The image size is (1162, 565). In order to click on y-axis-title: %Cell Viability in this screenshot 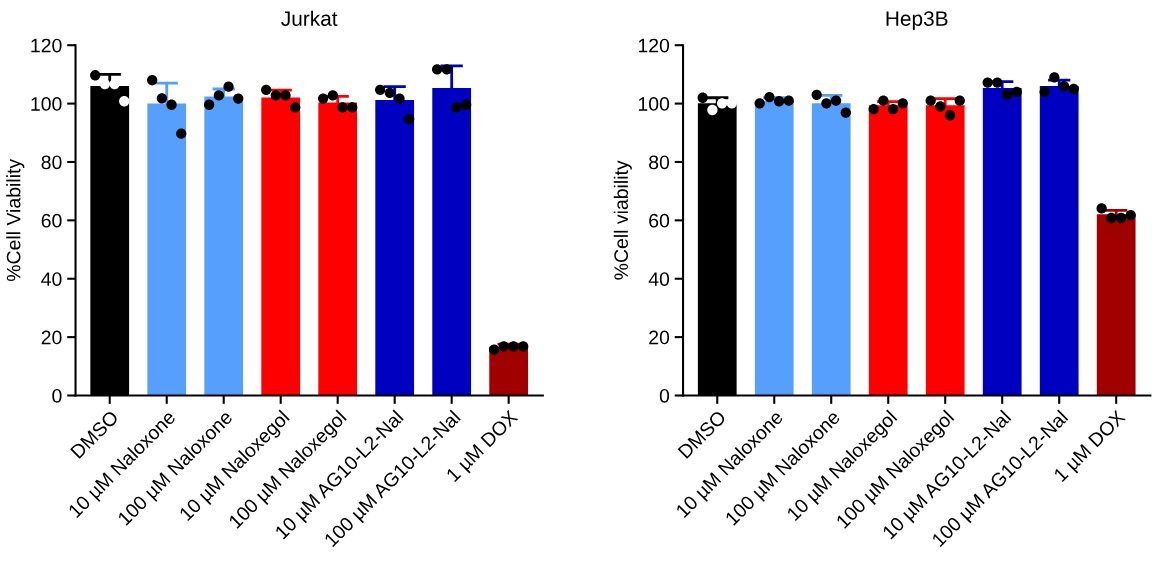, I will do `click(15, 220)`.